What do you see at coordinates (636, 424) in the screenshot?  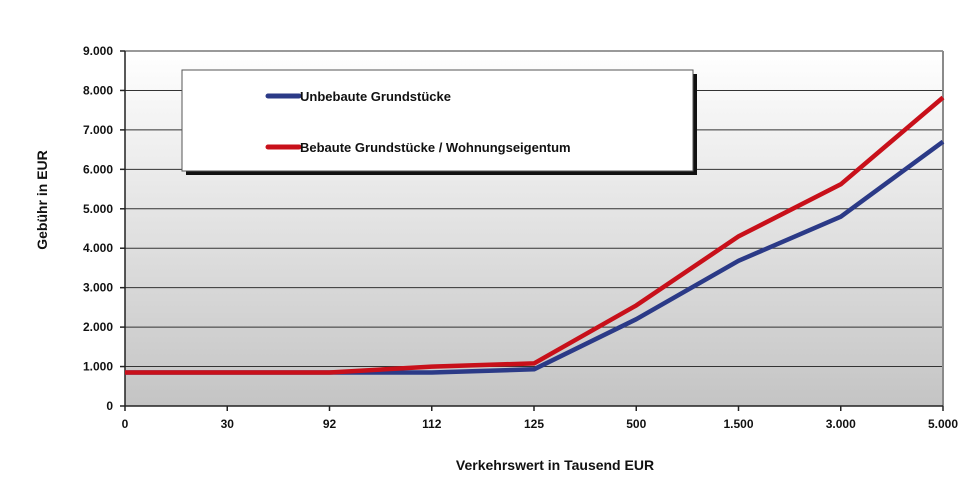 I see `x-tick-label: 500` at bounding box center [636, 424].